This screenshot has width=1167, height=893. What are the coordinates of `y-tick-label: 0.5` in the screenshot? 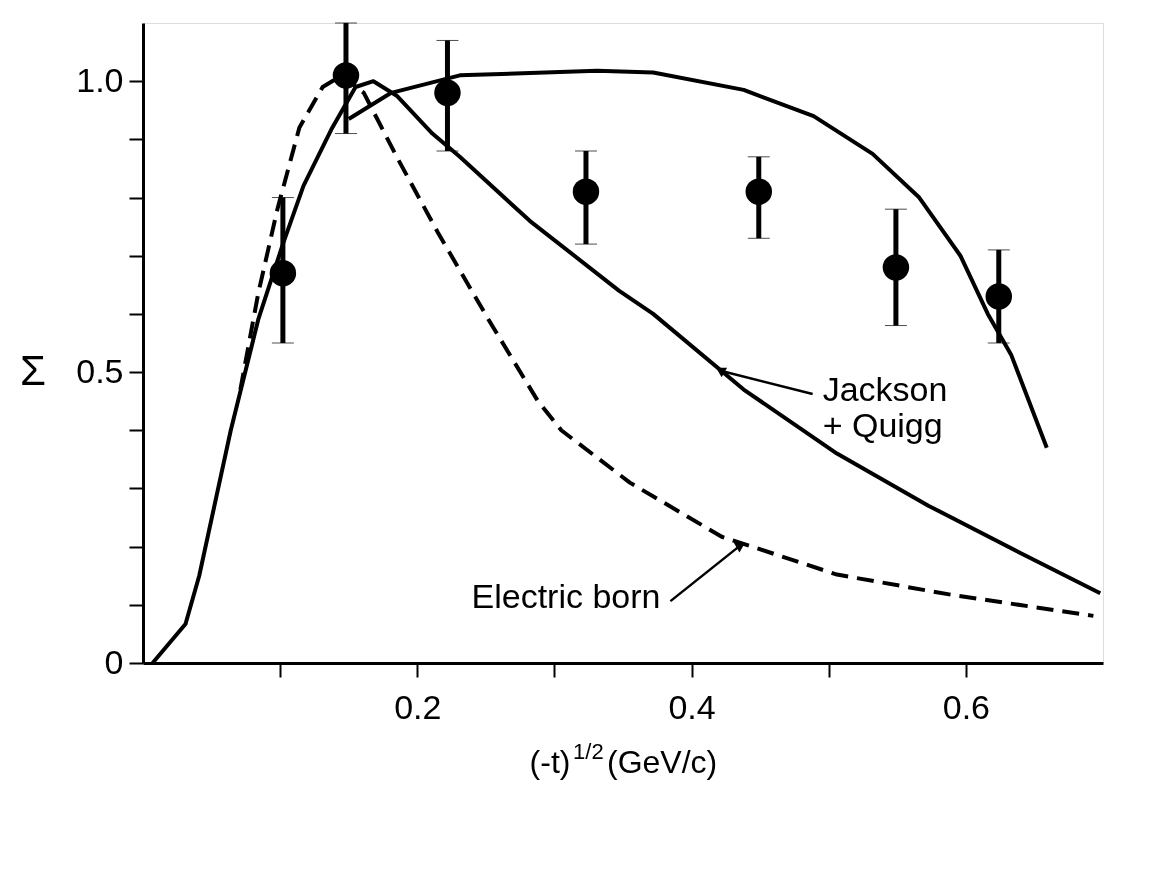 It's located at (100, 370).